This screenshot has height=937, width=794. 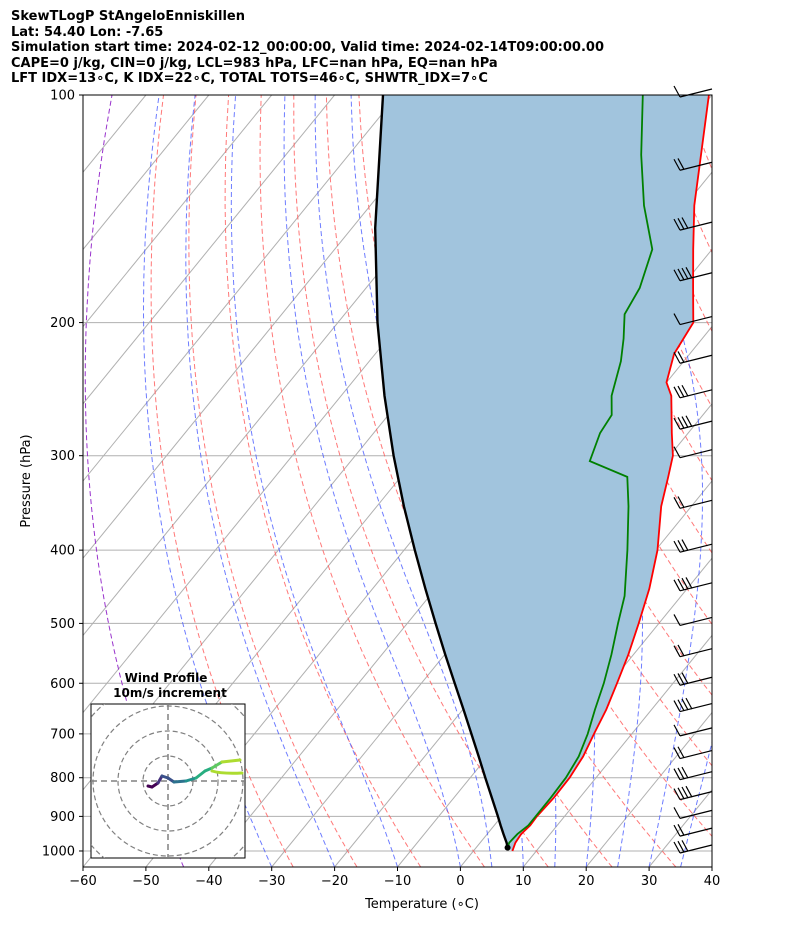 I want to click on y-tick-label: 100, so click(x=62, y=96).